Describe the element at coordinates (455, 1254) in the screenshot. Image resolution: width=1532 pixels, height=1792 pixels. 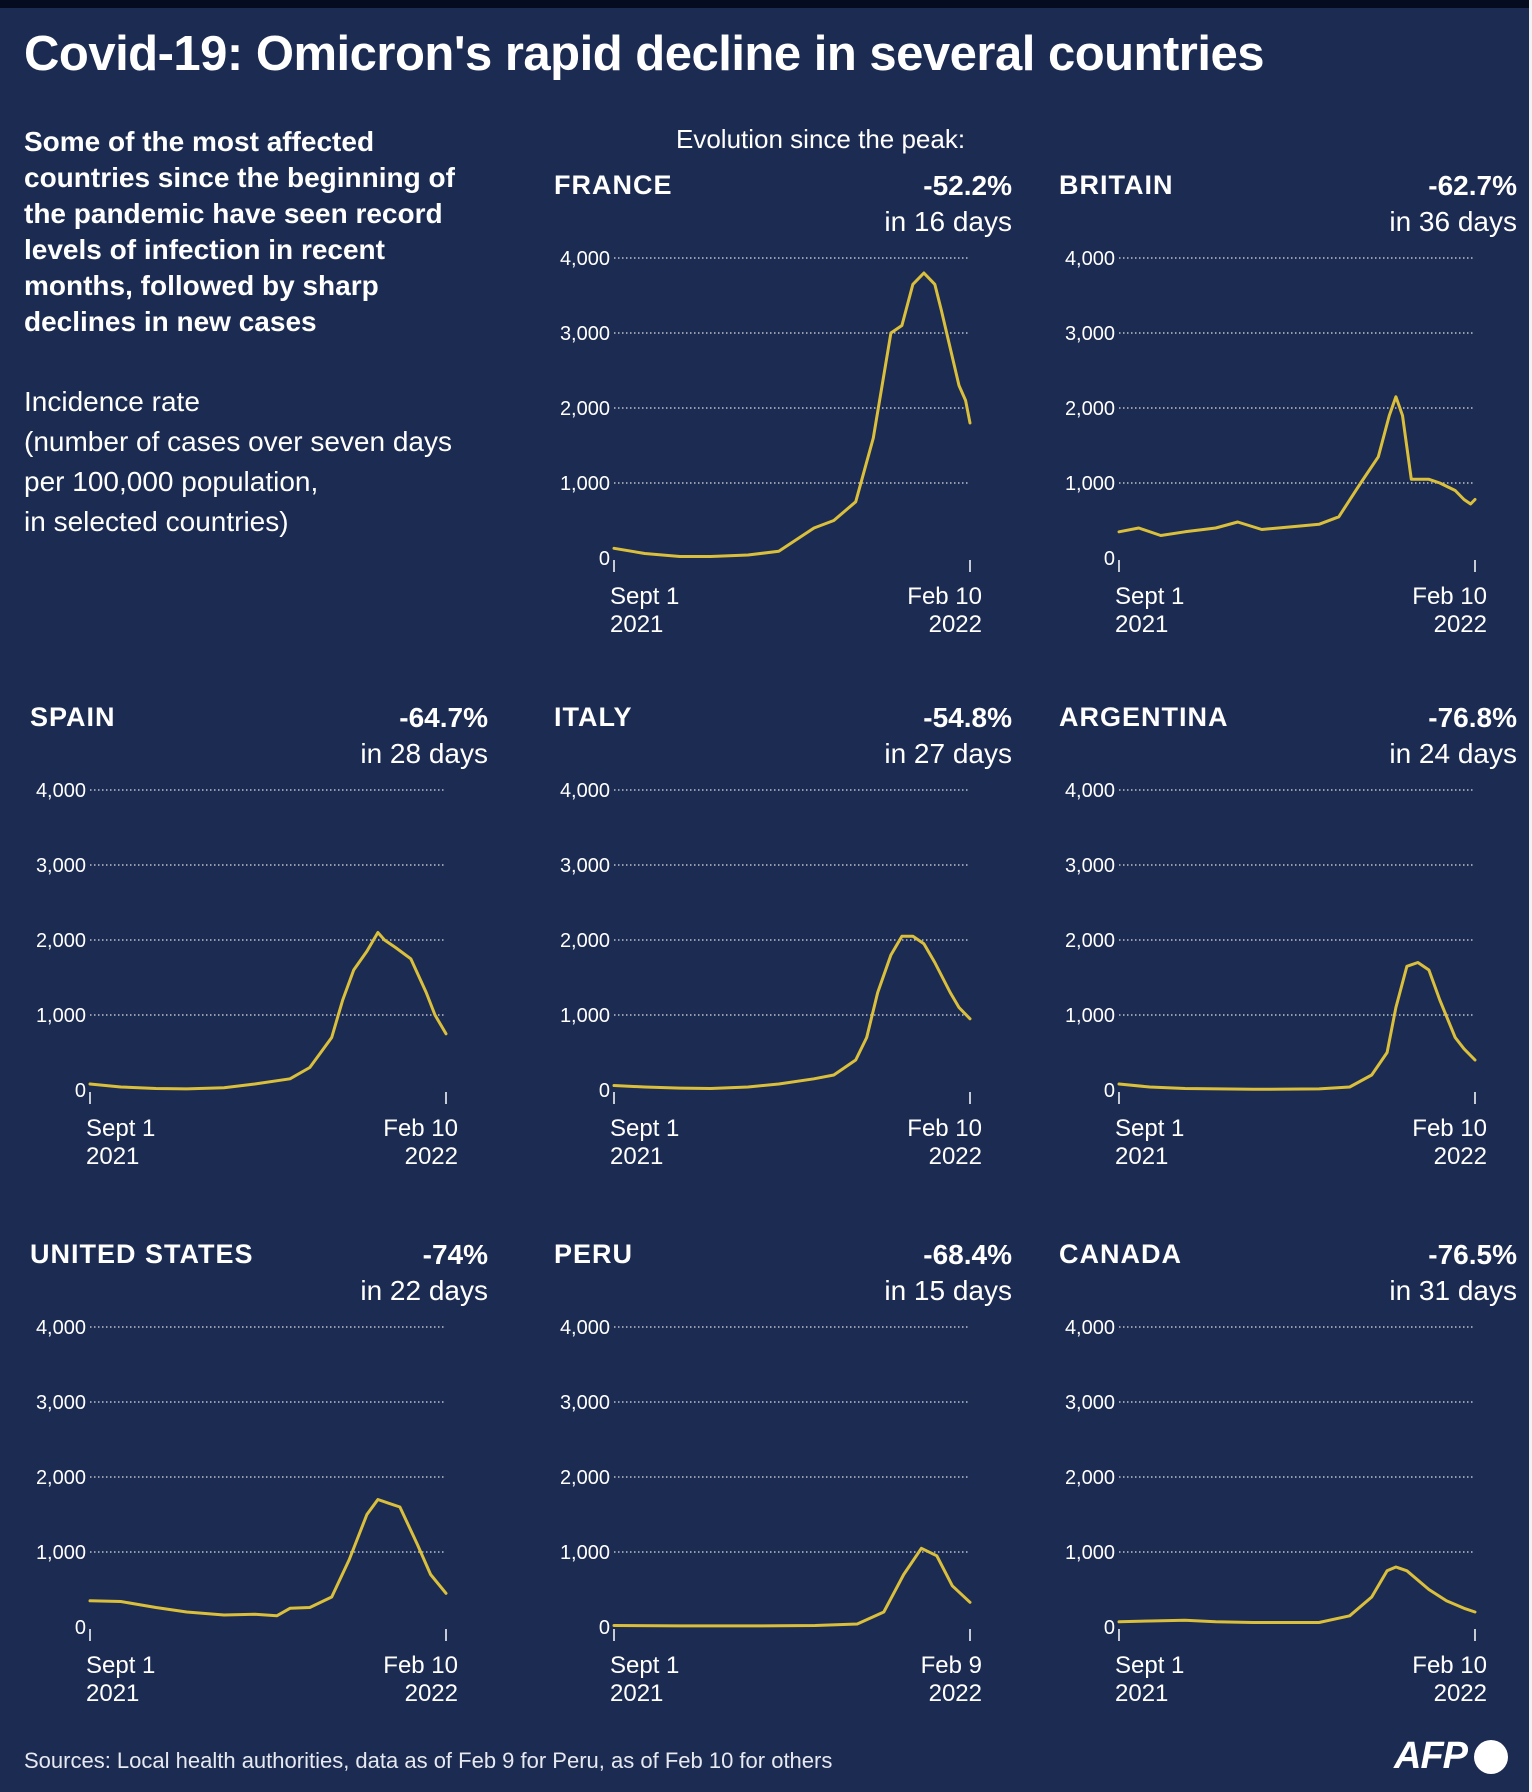
I see `change-percent: -74%` at that location.